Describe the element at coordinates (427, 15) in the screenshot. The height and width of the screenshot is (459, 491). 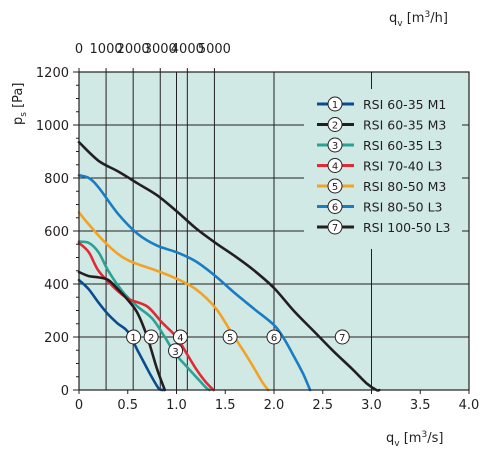
I see `x-axis-top-label-unit-sup: 3` at that location.